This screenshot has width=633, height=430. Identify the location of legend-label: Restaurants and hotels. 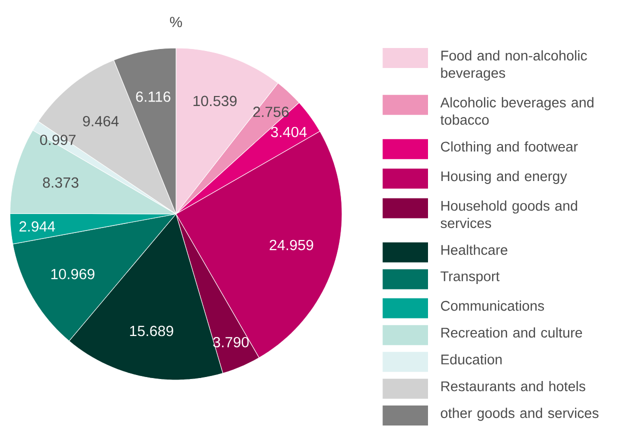
(513, 386).